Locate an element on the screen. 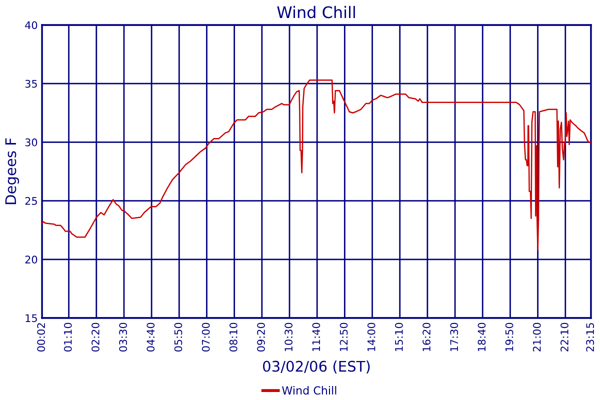 The width and height of the screenshot is (600, 400). x-tick-label: 15:10 is located at coordinates (399, 337).